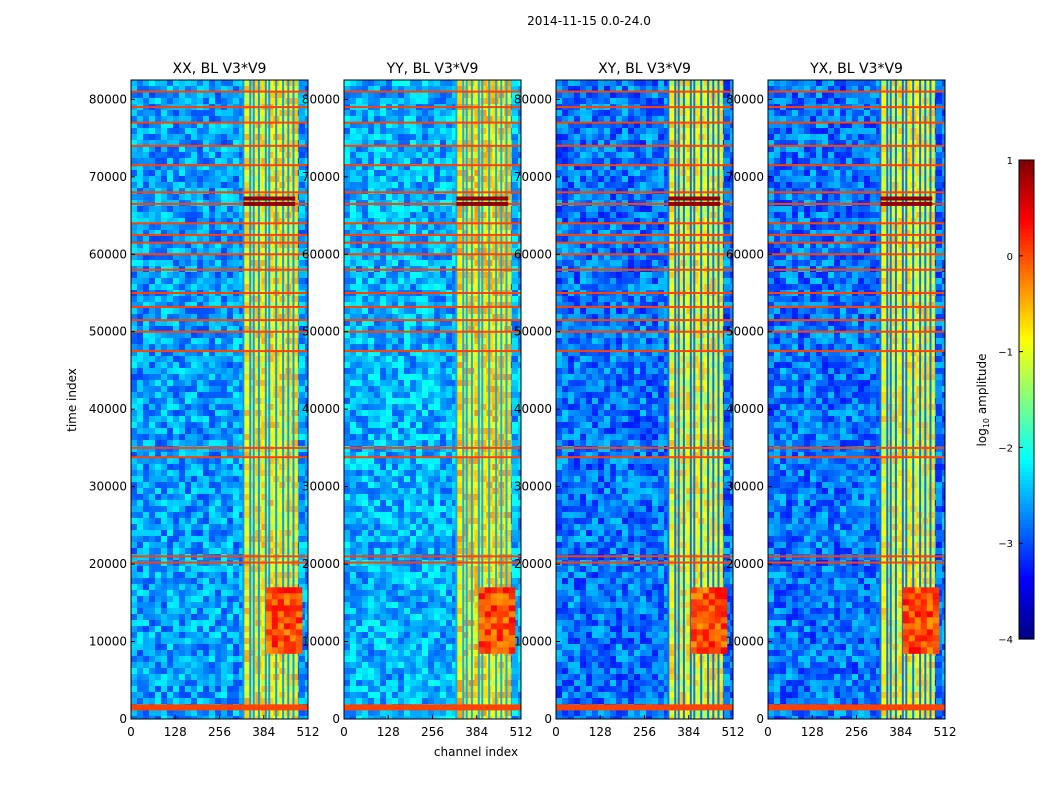 The height and width of the screenshot is (800, 1050). Describe the element at coordinates (533, 99) in the screenshot. I see `panel-2-ytick-label-8: 80000` at that location.